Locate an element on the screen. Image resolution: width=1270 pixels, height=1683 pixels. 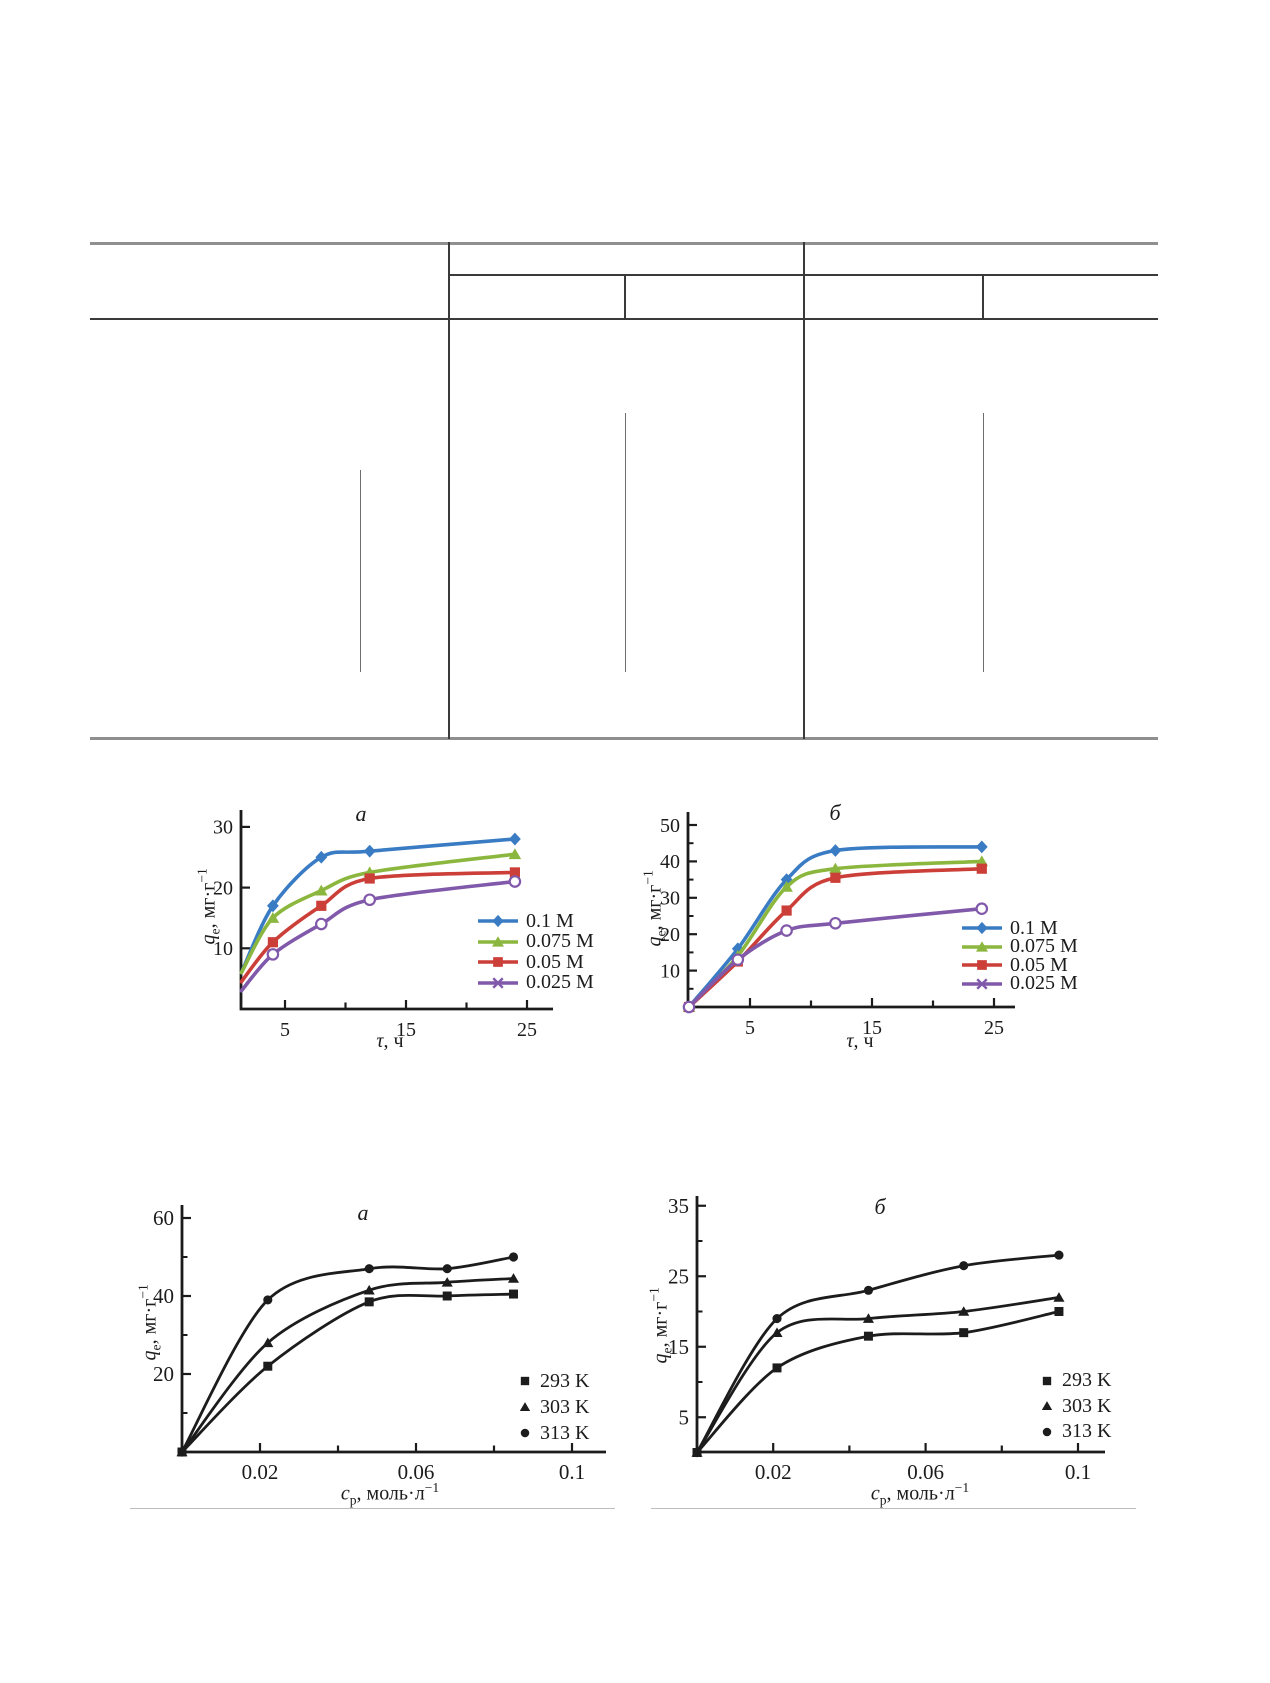
table-subcolumn-line-1-header is located at coordinates (625, 297).